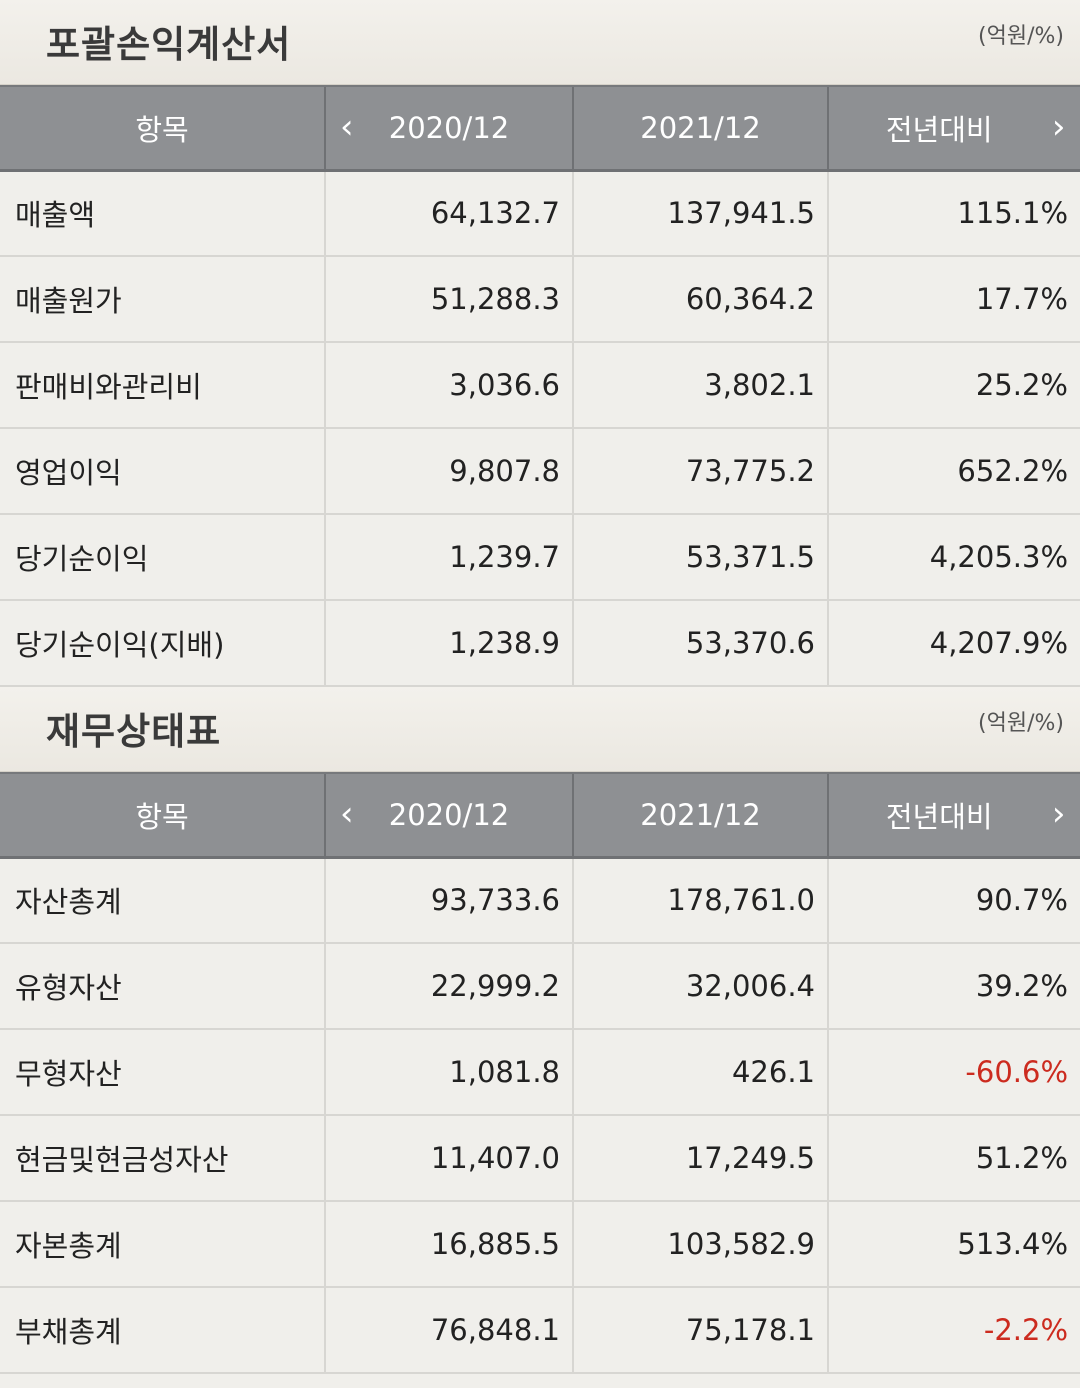  What do you see at coordinates (162, 213) in the screenshot?
I see `row-label: 매출액` at bounding box center [162, 213].